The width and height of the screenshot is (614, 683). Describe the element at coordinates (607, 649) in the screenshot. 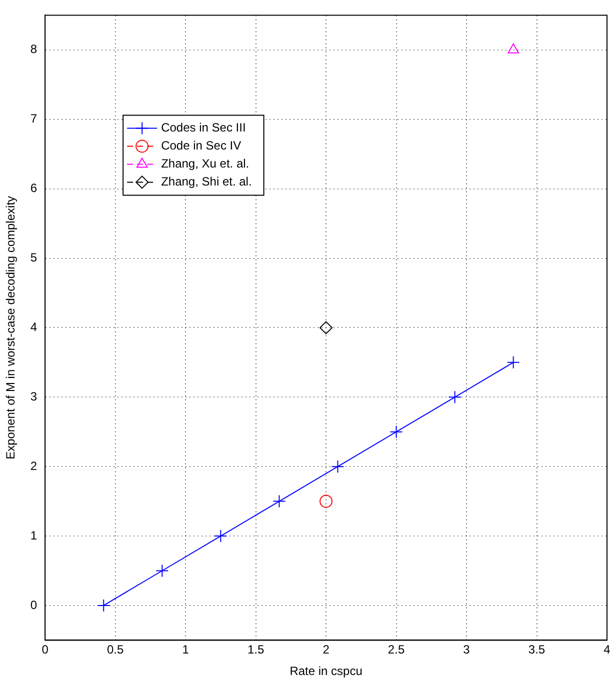

I see `x-tick-label: 4` at that location.